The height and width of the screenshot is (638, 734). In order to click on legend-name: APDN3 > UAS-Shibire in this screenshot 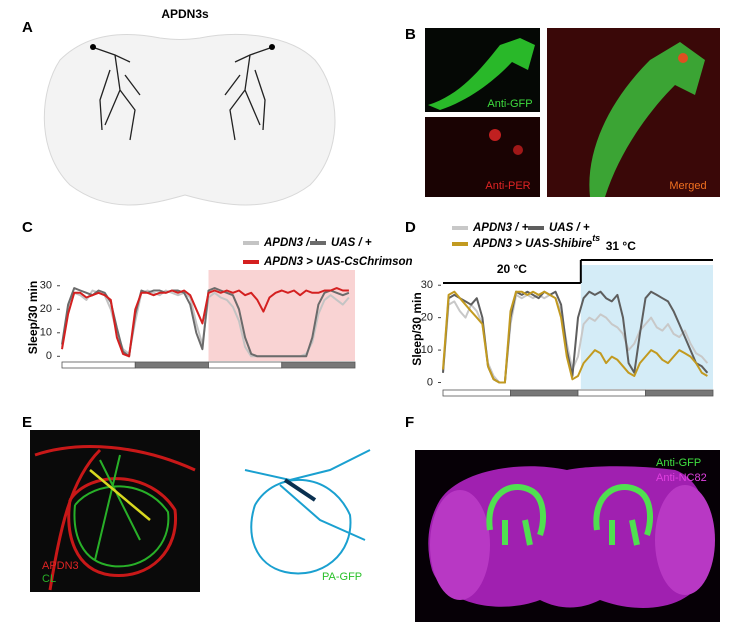, I will do `click(532, 244)`.